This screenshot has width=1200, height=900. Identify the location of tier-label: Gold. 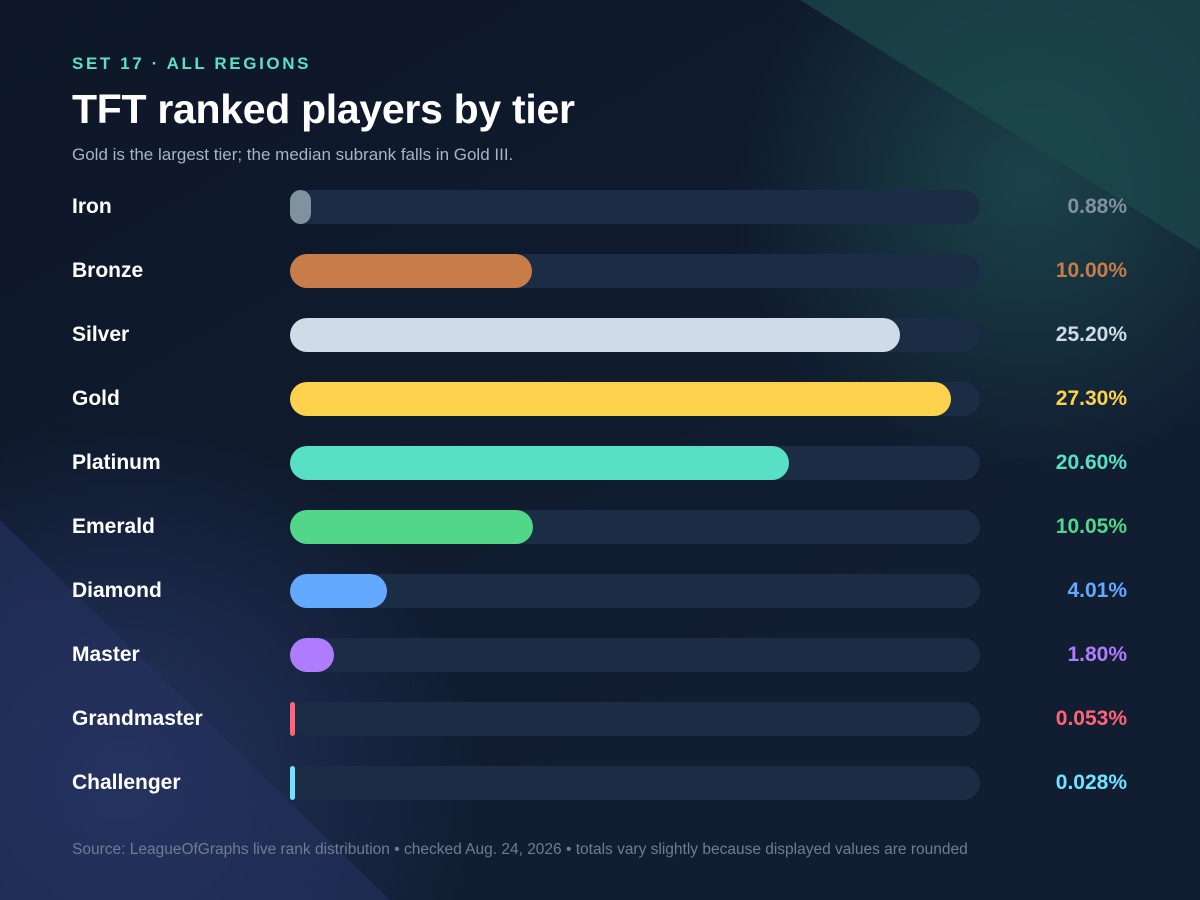
(96, 398).